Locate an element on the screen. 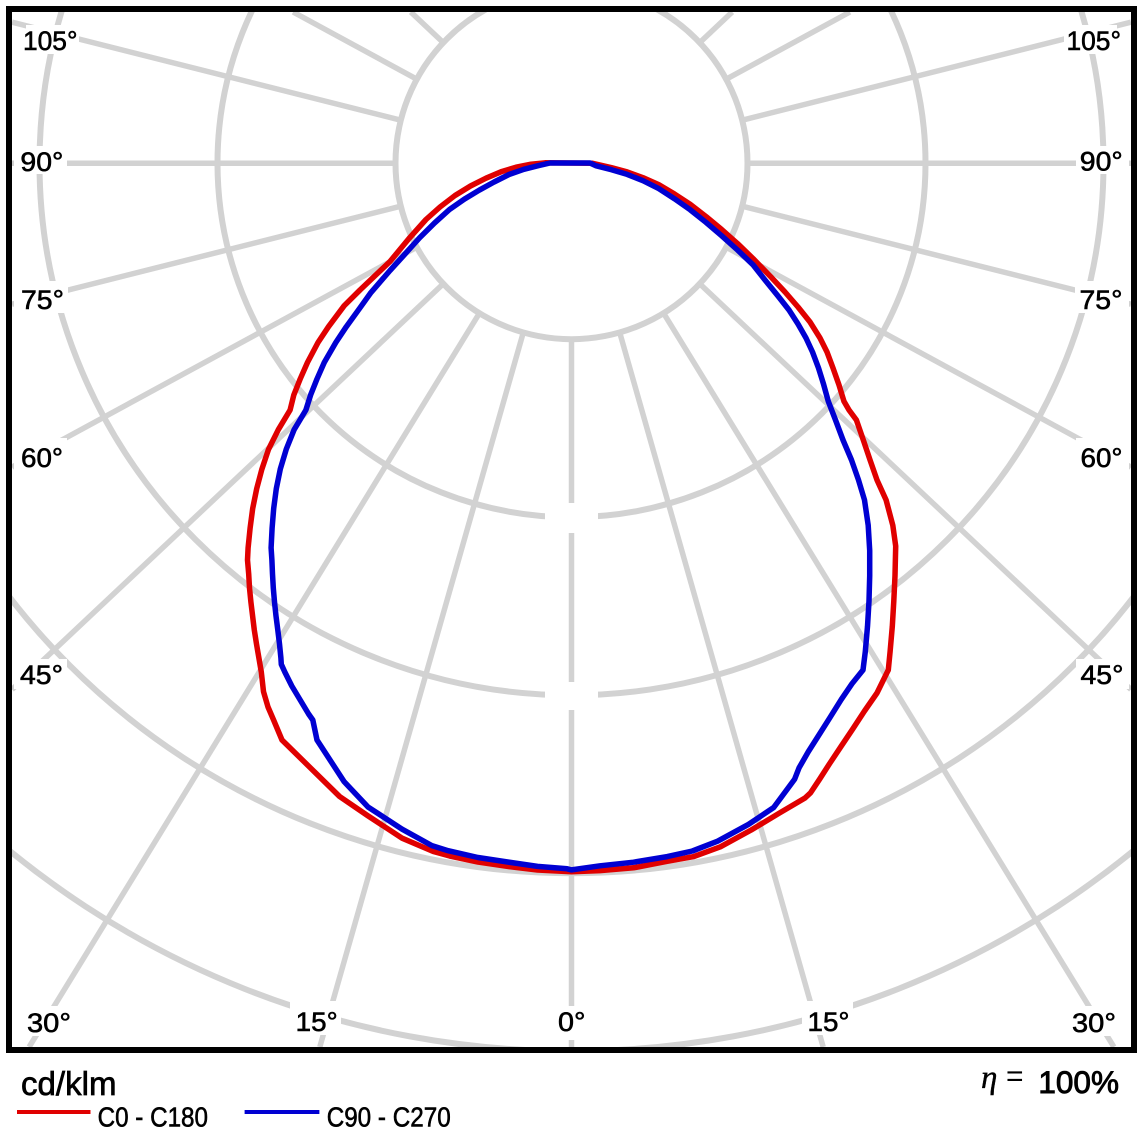  svg-text: C0 - C180 is located at coordinates (153, 1117).